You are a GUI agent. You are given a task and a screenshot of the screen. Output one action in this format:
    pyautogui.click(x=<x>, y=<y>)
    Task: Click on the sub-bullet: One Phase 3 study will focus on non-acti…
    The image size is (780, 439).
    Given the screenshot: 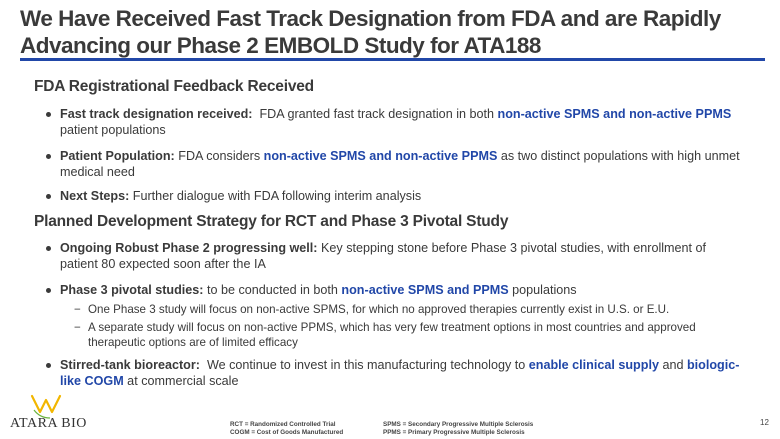 What is the action you would take?
    pyautogui.click(x=411, y=309)
    